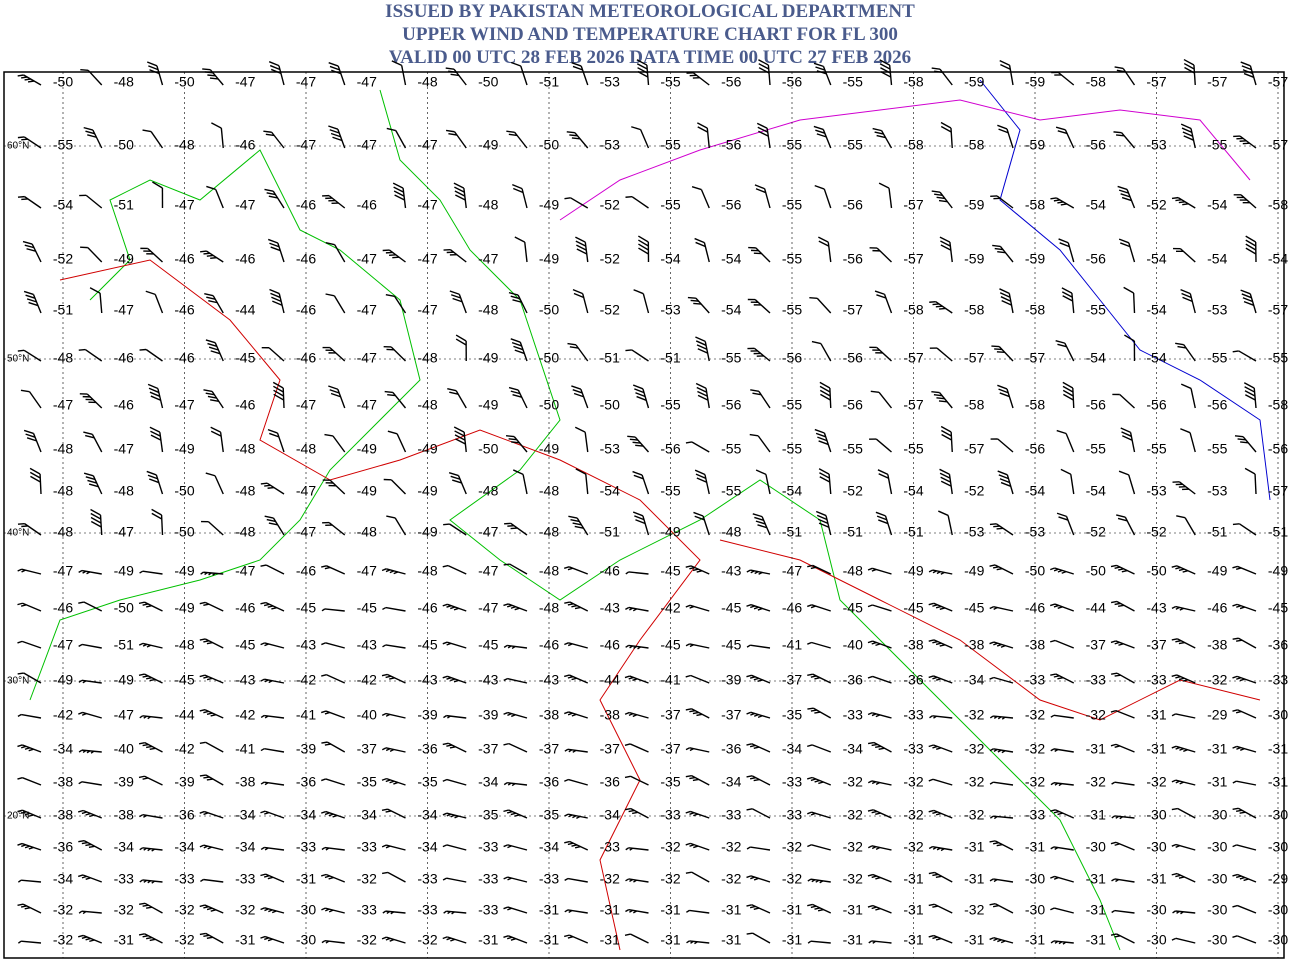 This screenshot has width=1294, height=962. I want to click on temperature: -42, so click(63, 715).